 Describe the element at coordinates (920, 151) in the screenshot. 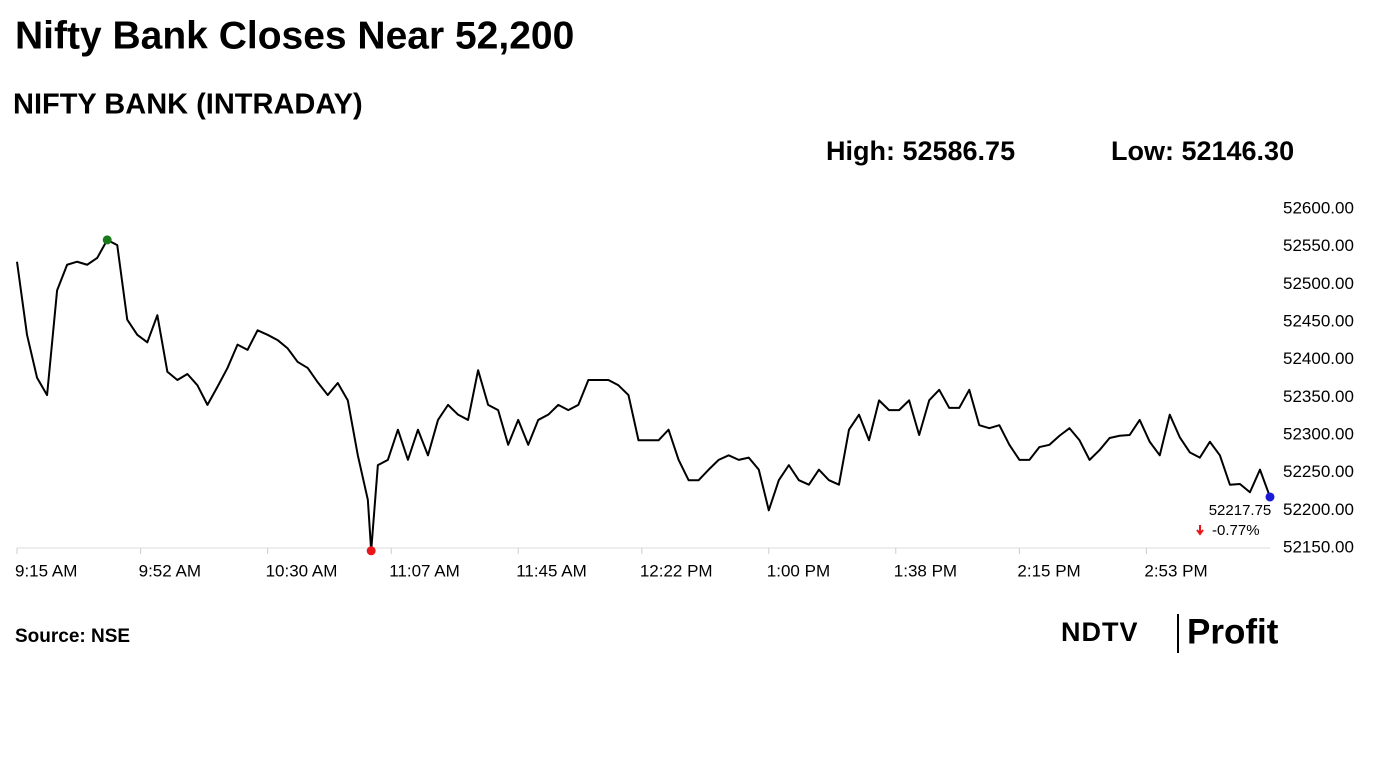

I see `high-label: High: 52586.75` at that location.